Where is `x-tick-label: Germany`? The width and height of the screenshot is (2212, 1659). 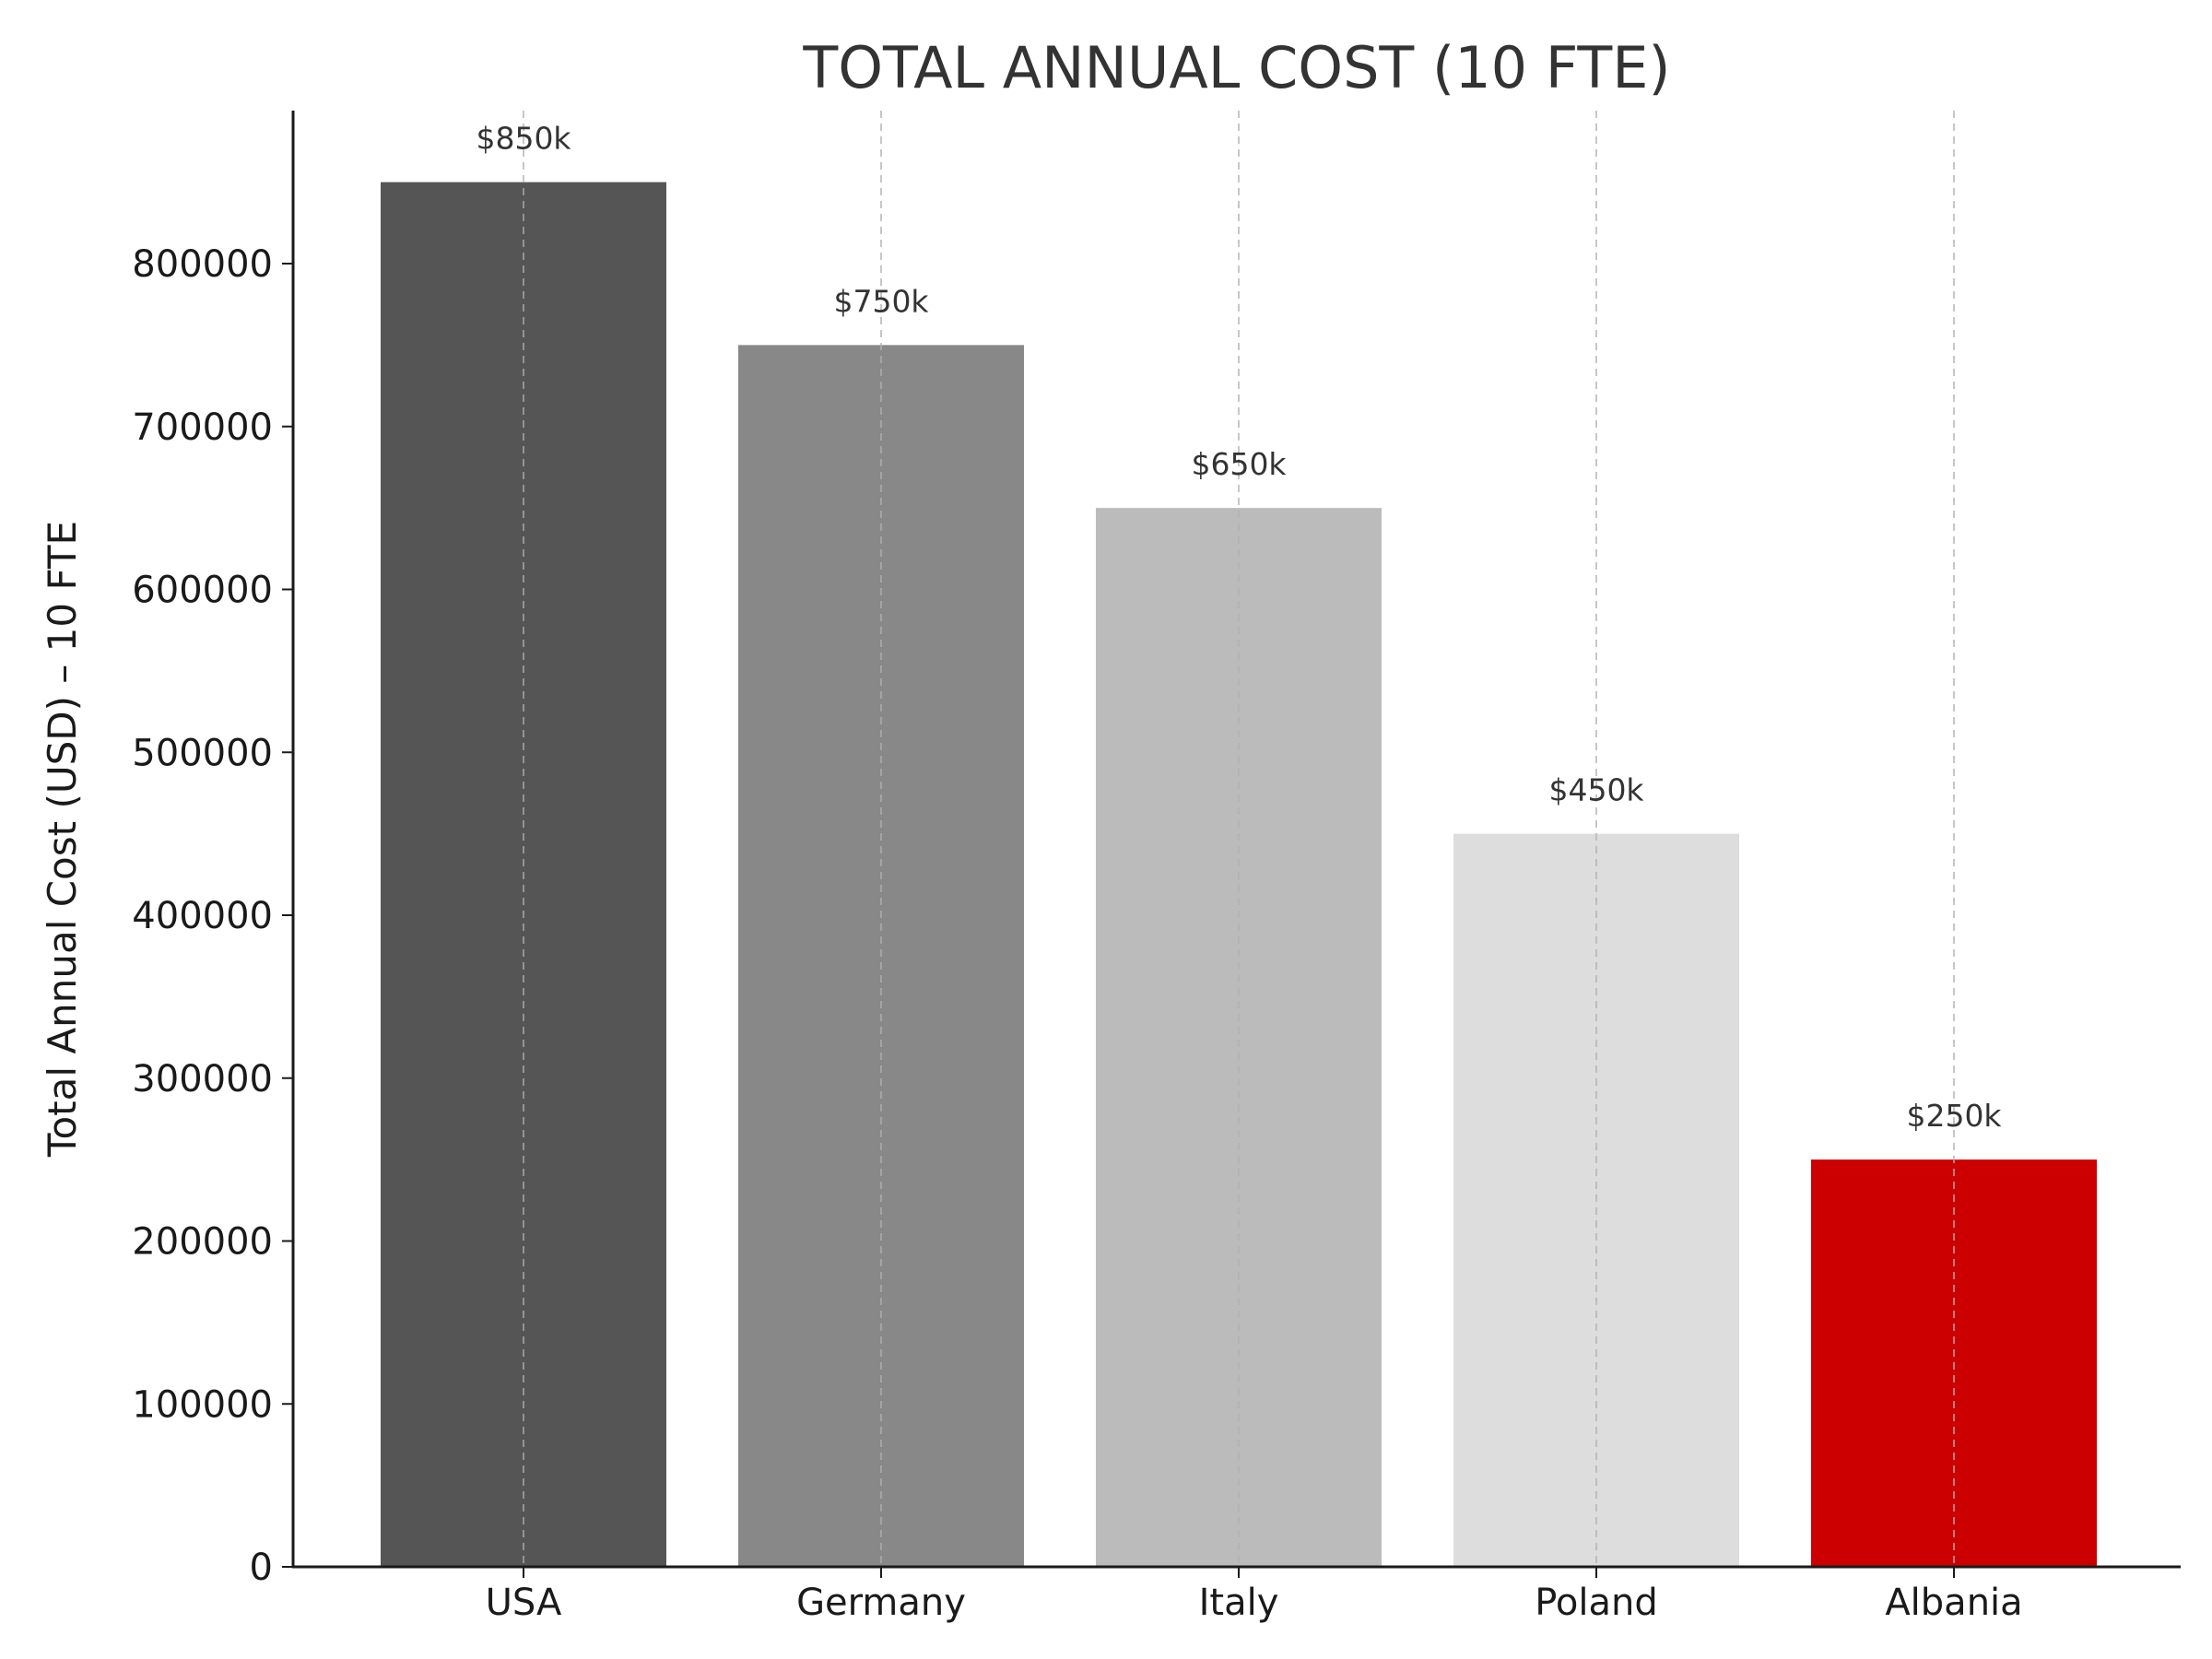
x-tick-label: Germany is located at coordinates (881, 1603).